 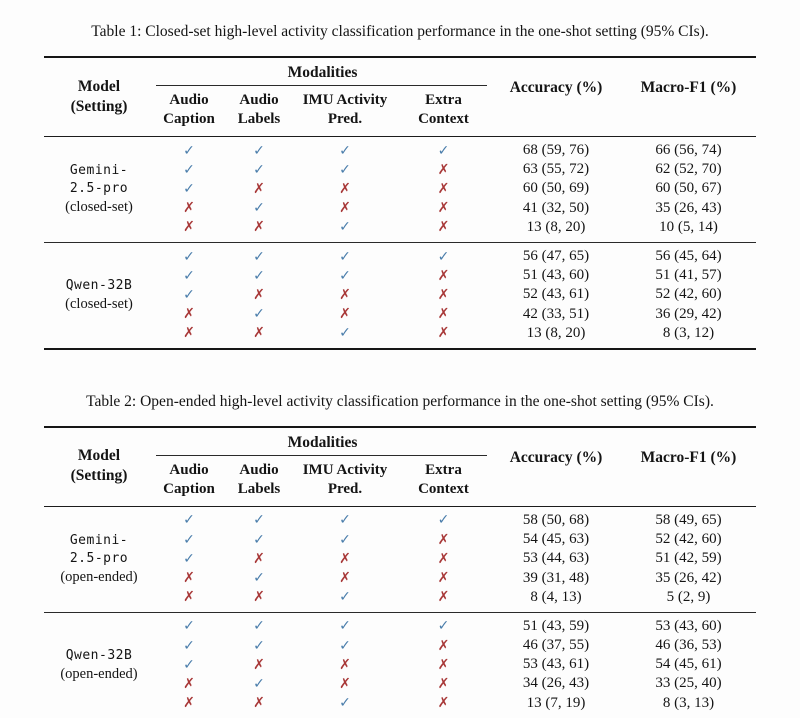 What do you see at coordinates (556, 275) in the screenshot?
I see `accuracy-value: 51 (43, 60)` at bounding box center [556, 275].